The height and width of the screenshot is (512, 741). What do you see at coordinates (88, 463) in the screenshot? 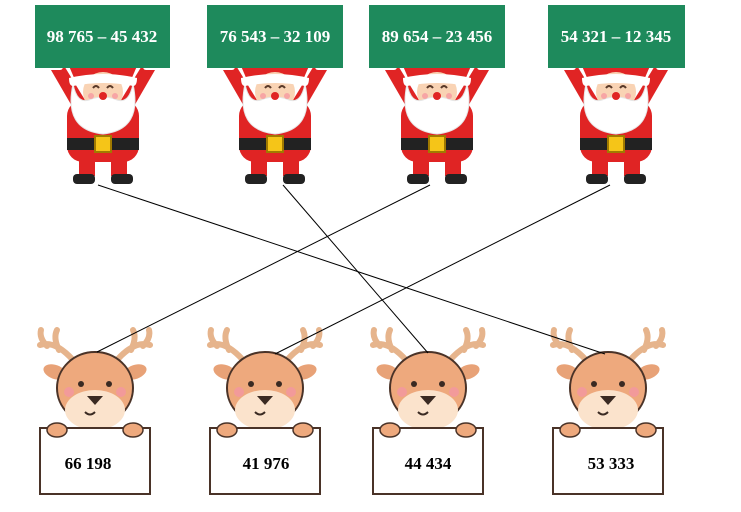
I see `number: 66 198` at bounding box center [88, 463].